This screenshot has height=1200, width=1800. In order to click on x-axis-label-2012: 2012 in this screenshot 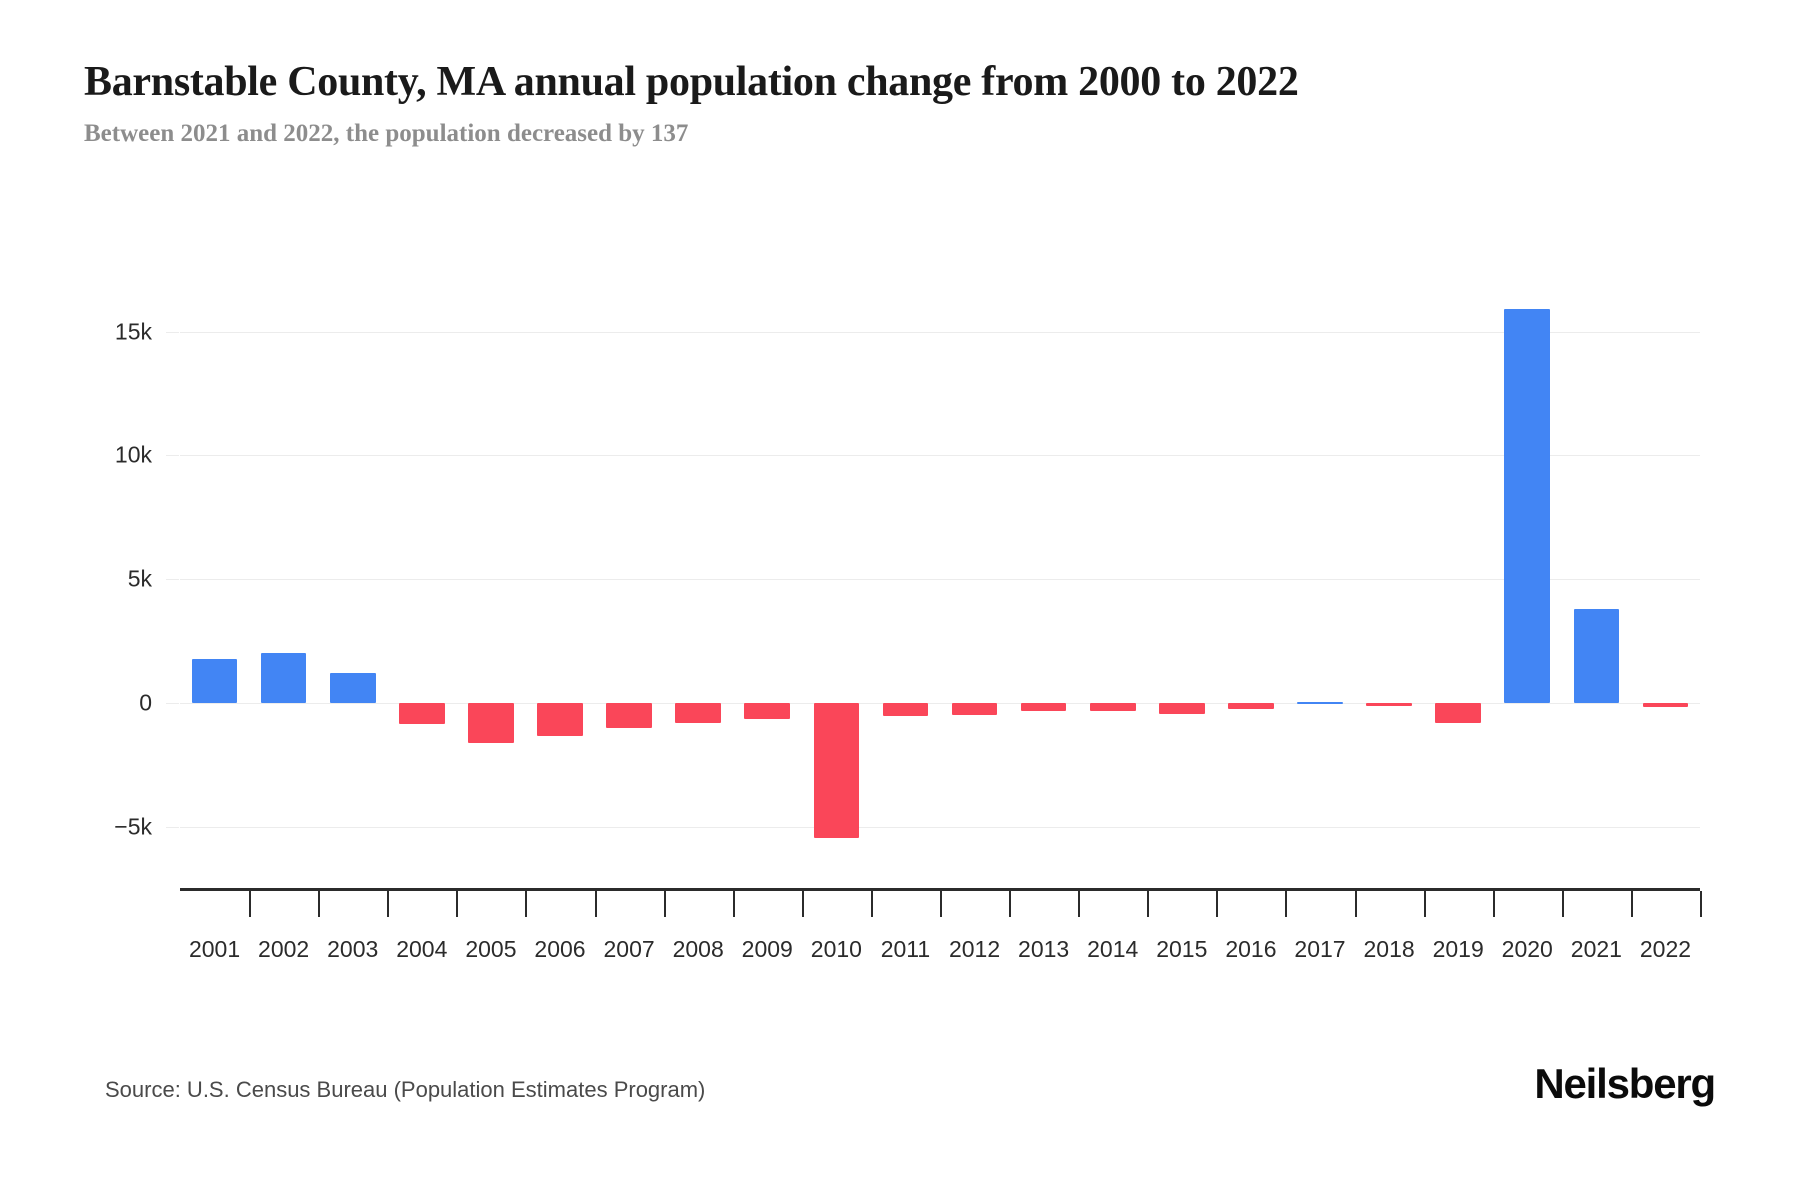, I will do `click(974, 949)`.